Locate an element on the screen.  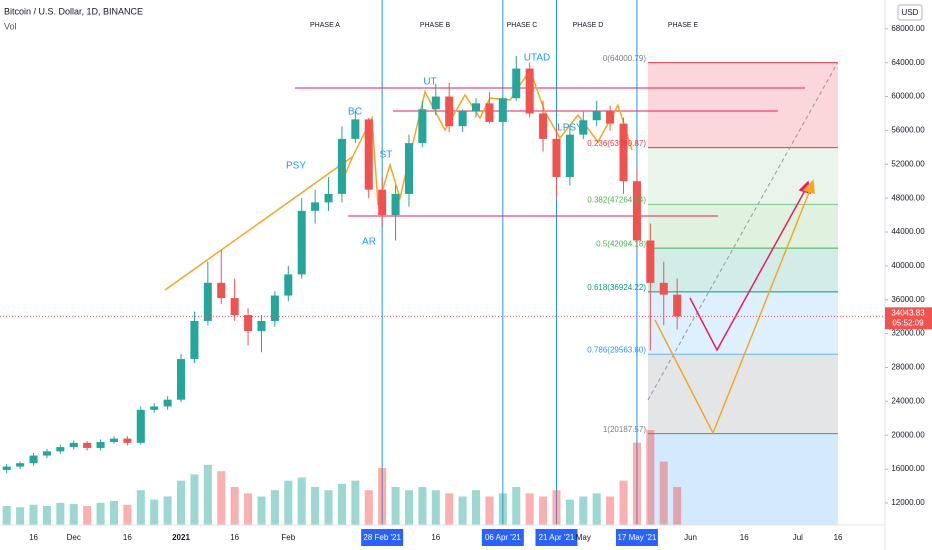
date-badge is located at coordinates (556, 537).